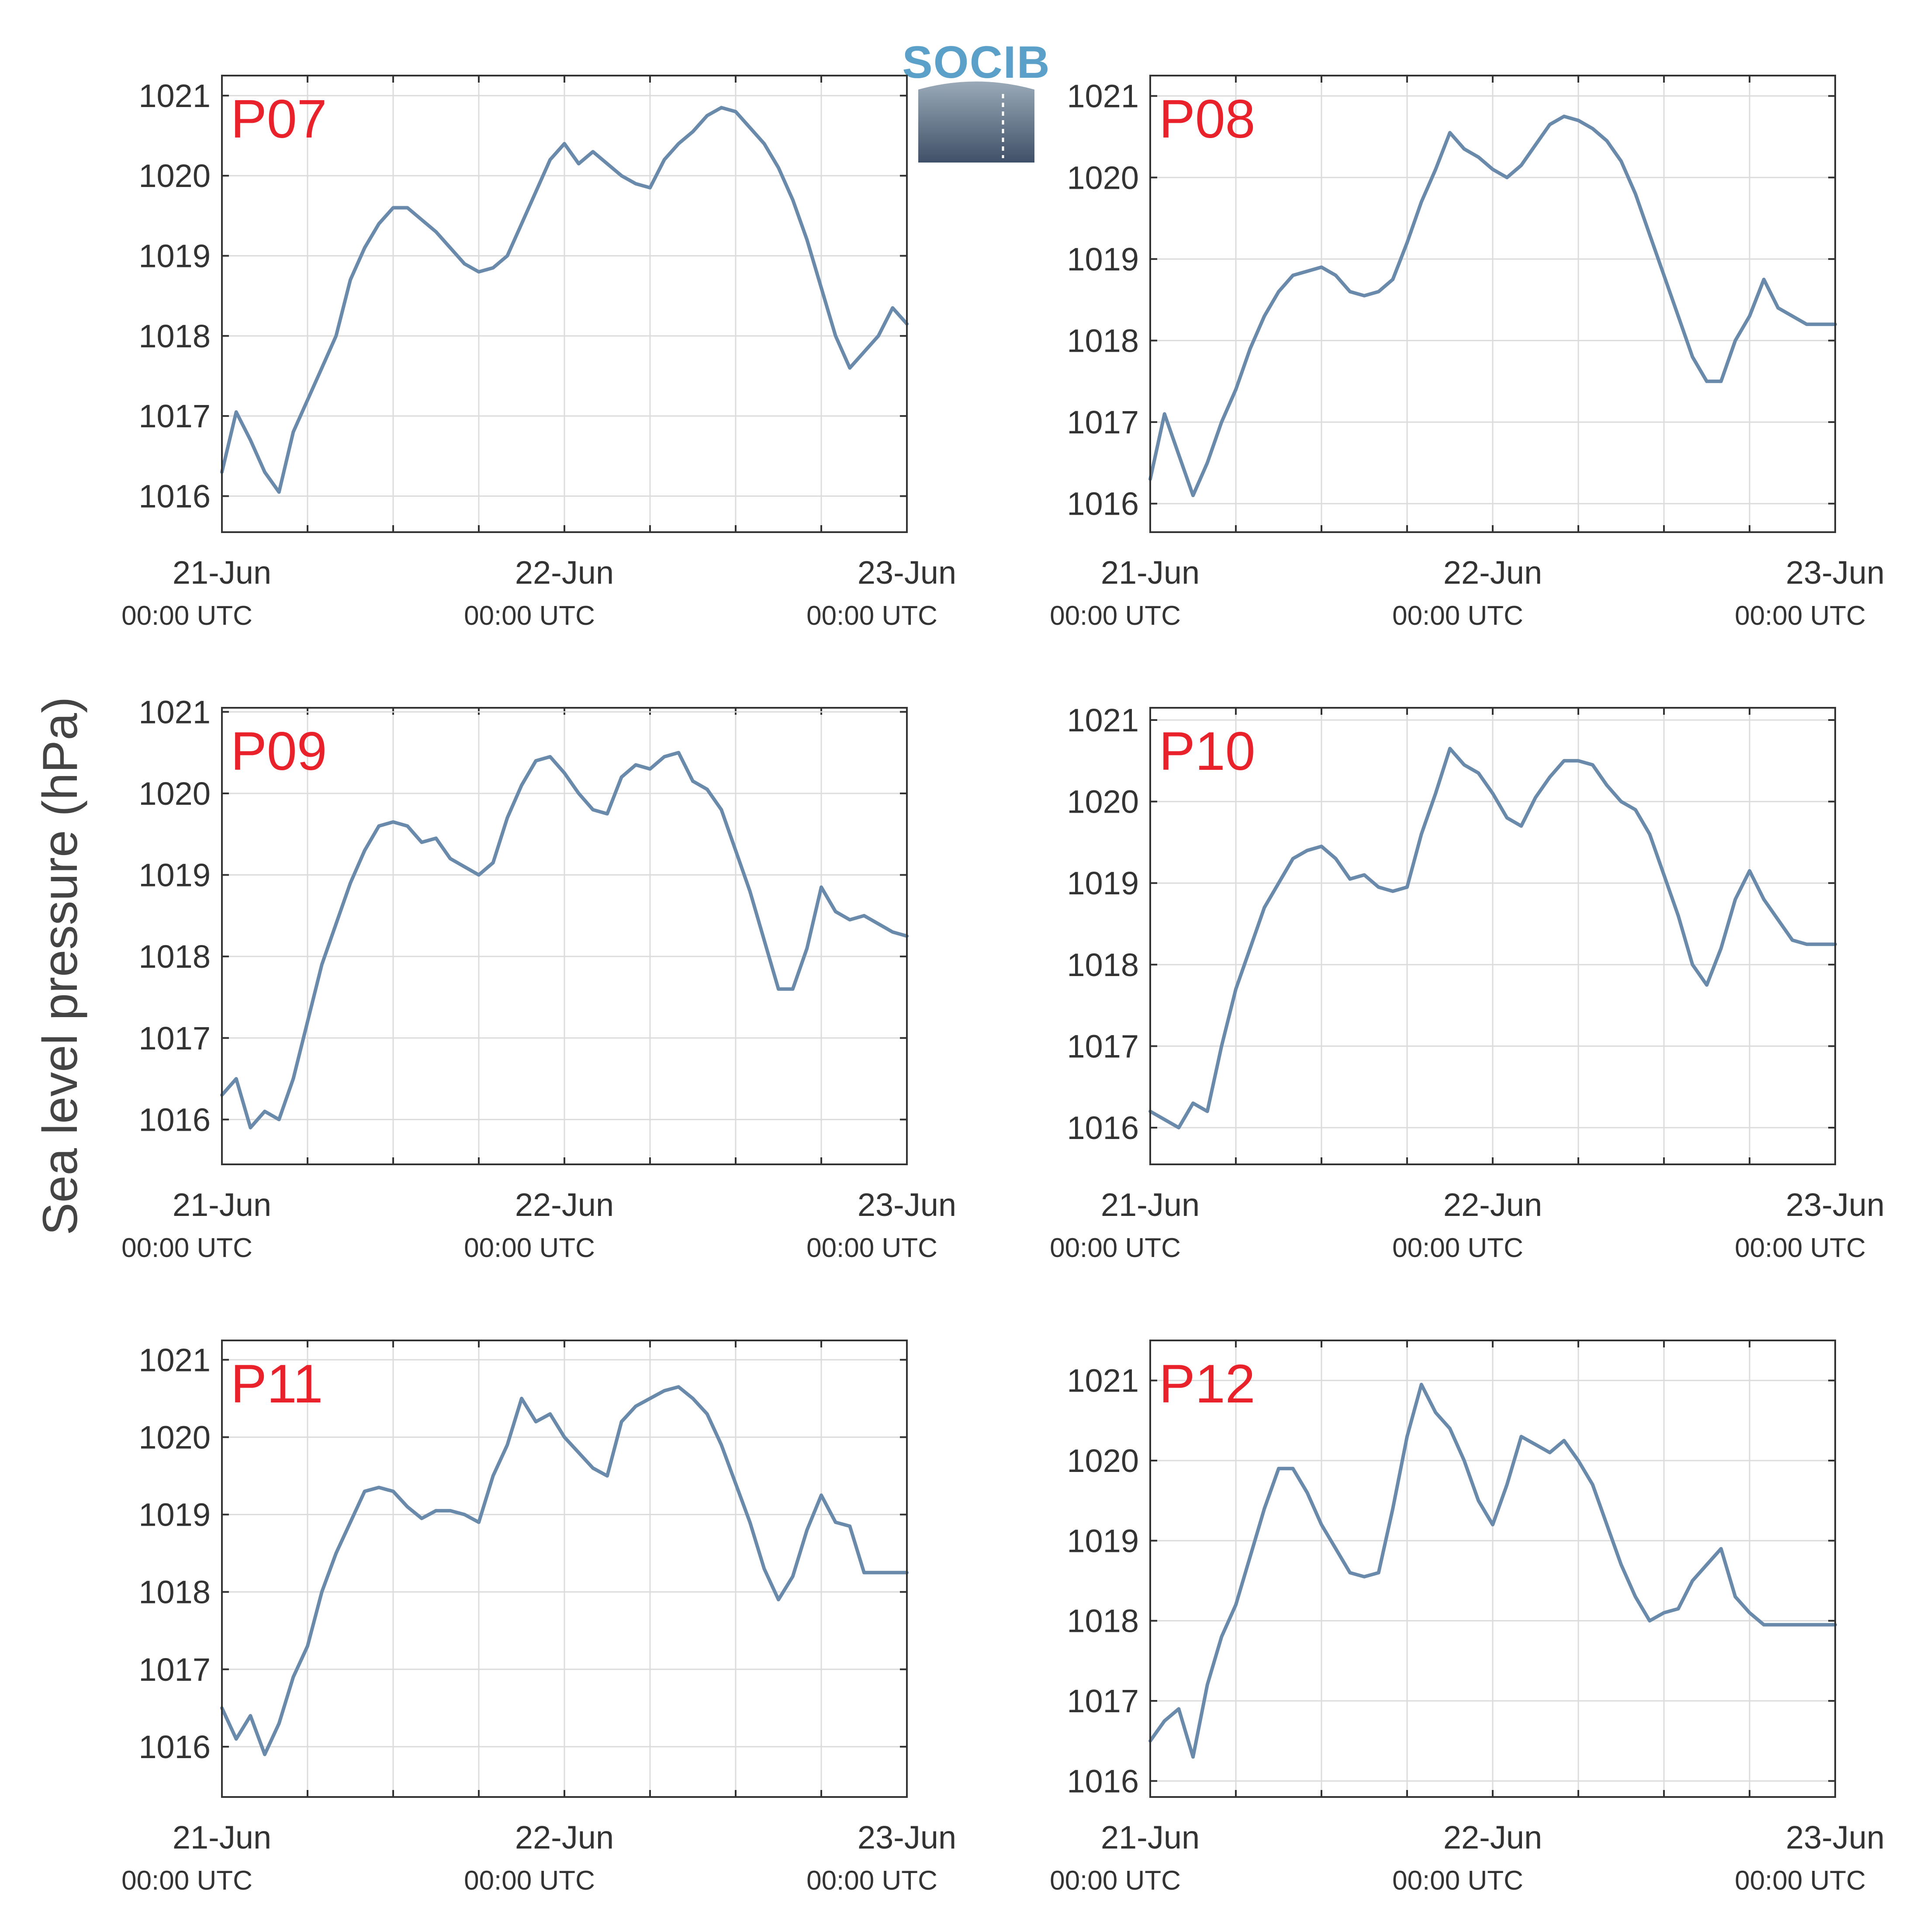 The image size is (1923, 1932). What do you see at coordinates (1207, 119) in the screenshot?
I see `station-label: P08` at bounding box center [1207, 119].